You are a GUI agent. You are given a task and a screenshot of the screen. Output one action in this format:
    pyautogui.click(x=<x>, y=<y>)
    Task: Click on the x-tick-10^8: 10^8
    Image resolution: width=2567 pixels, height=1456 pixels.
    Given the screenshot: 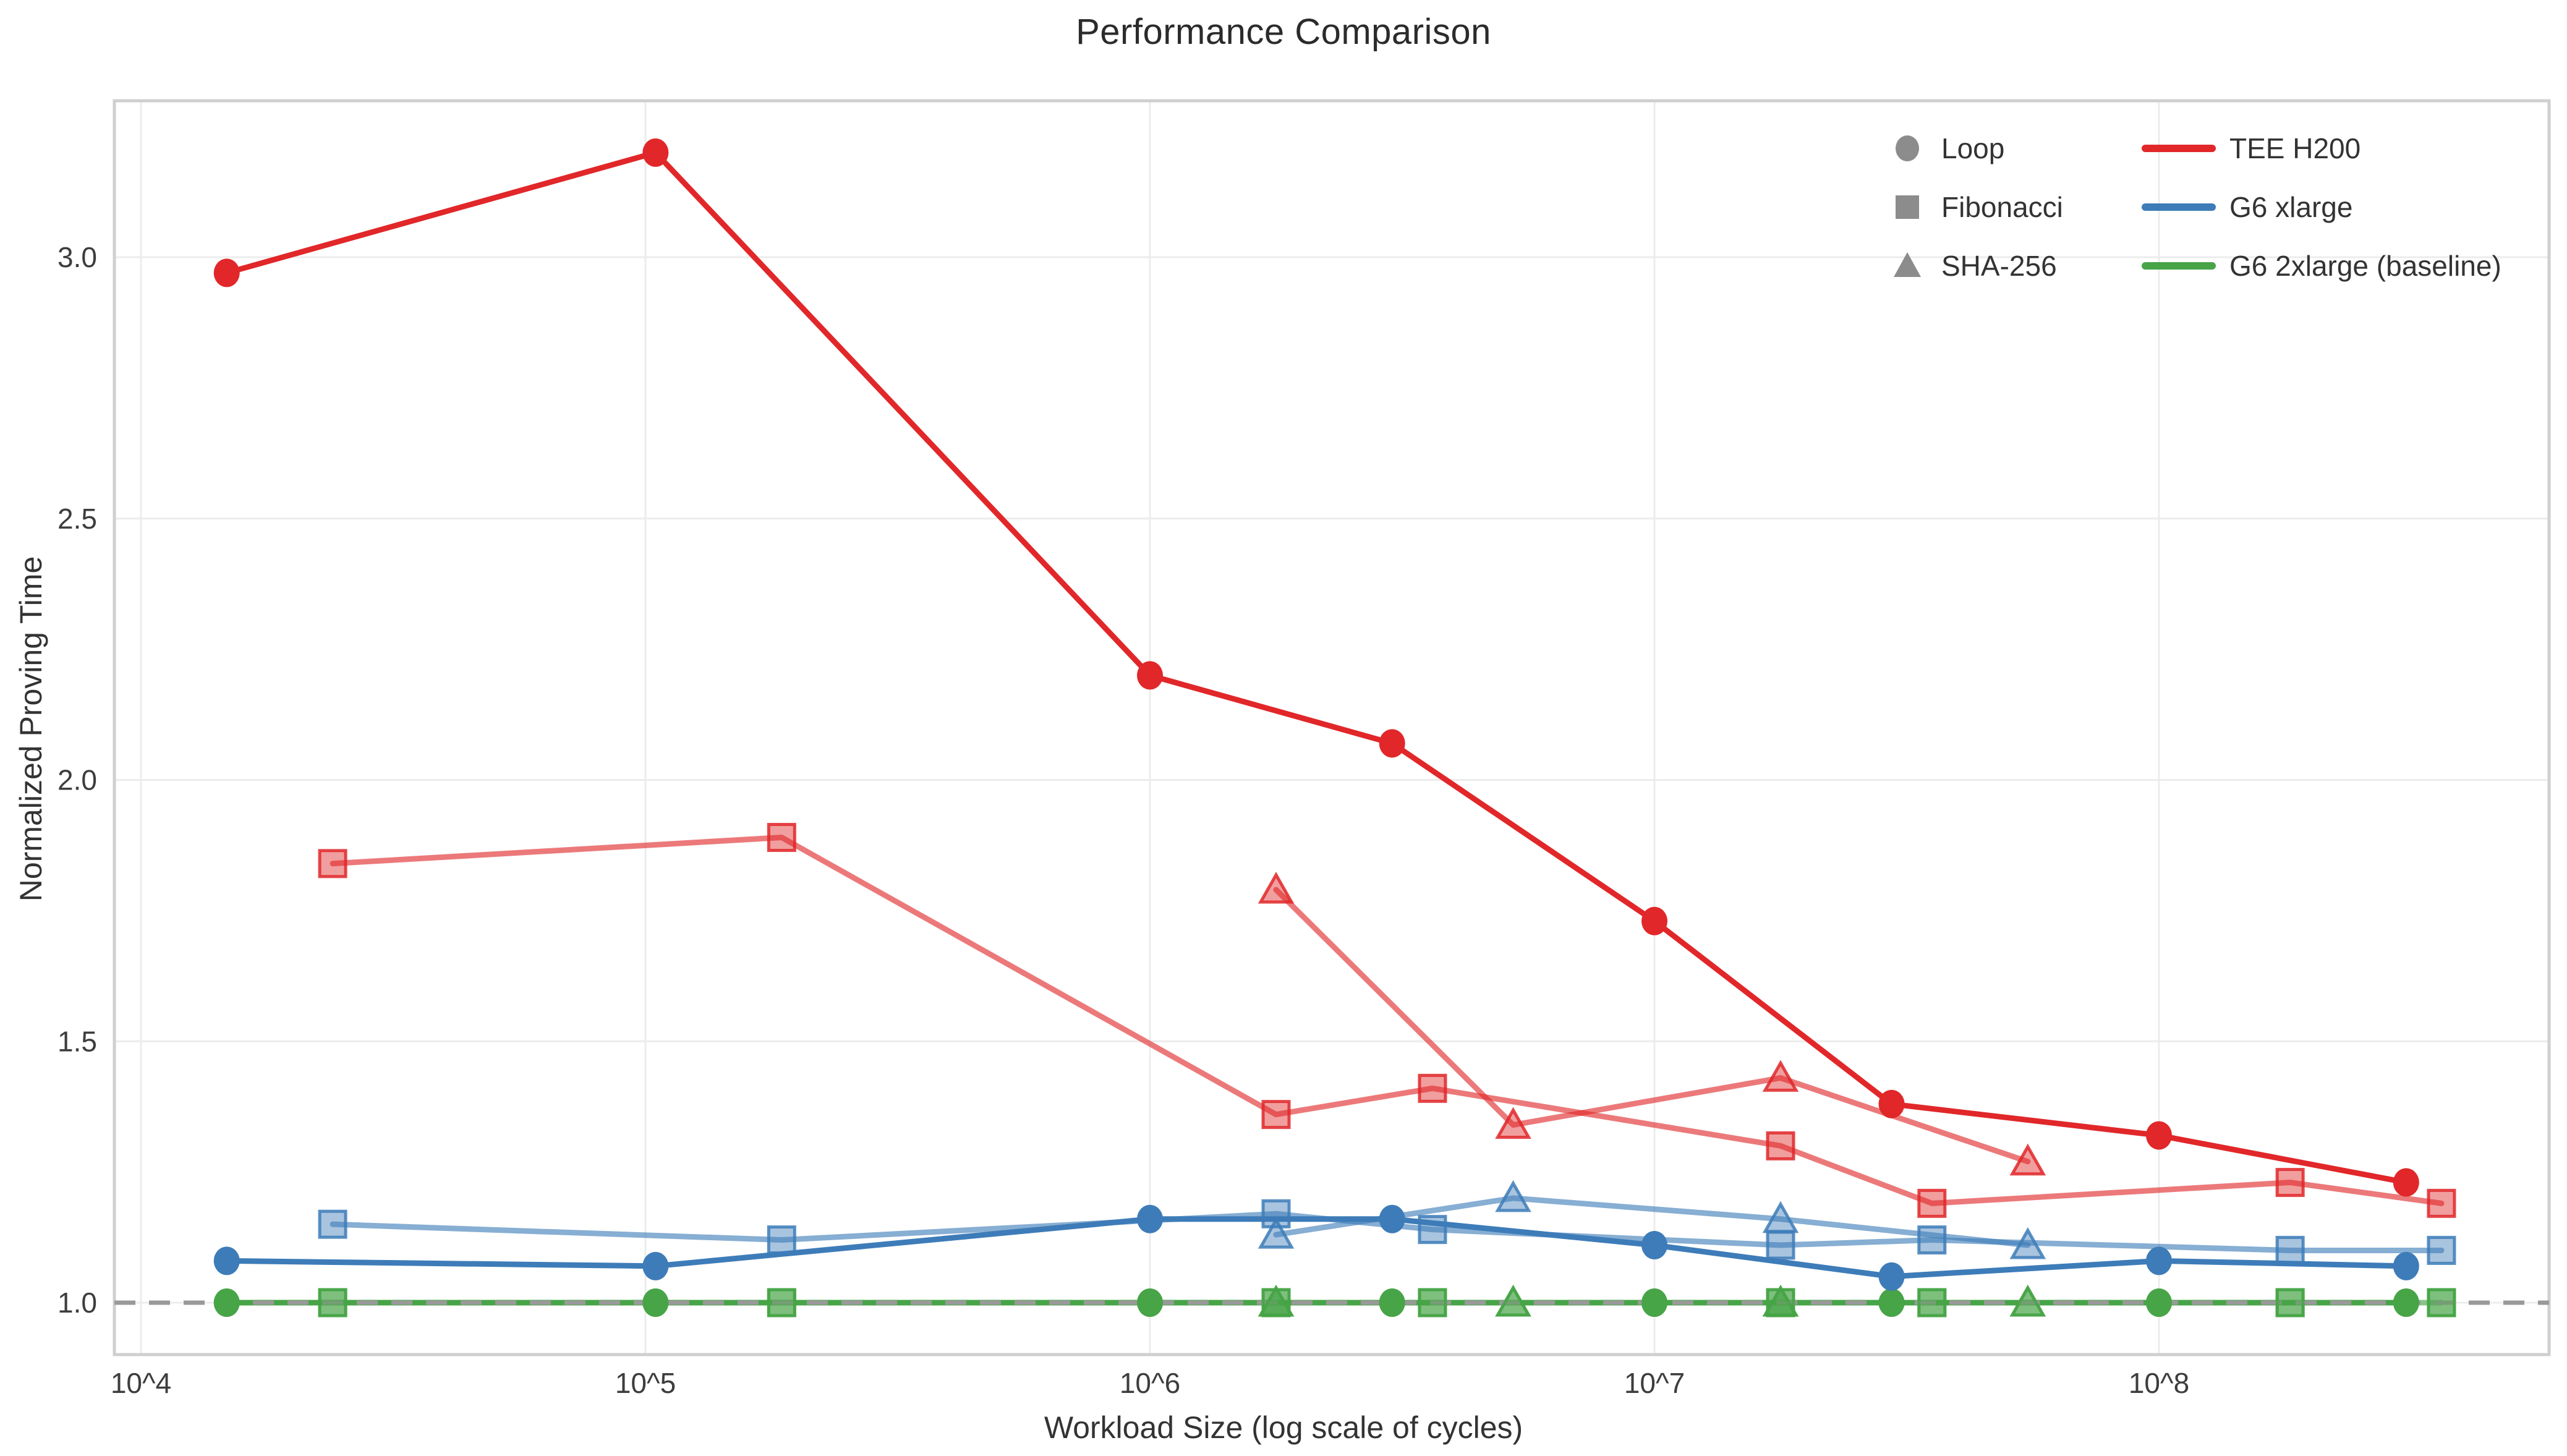 What is the action you would take?
    pyautogui.click(x=2159, y=1383)
    